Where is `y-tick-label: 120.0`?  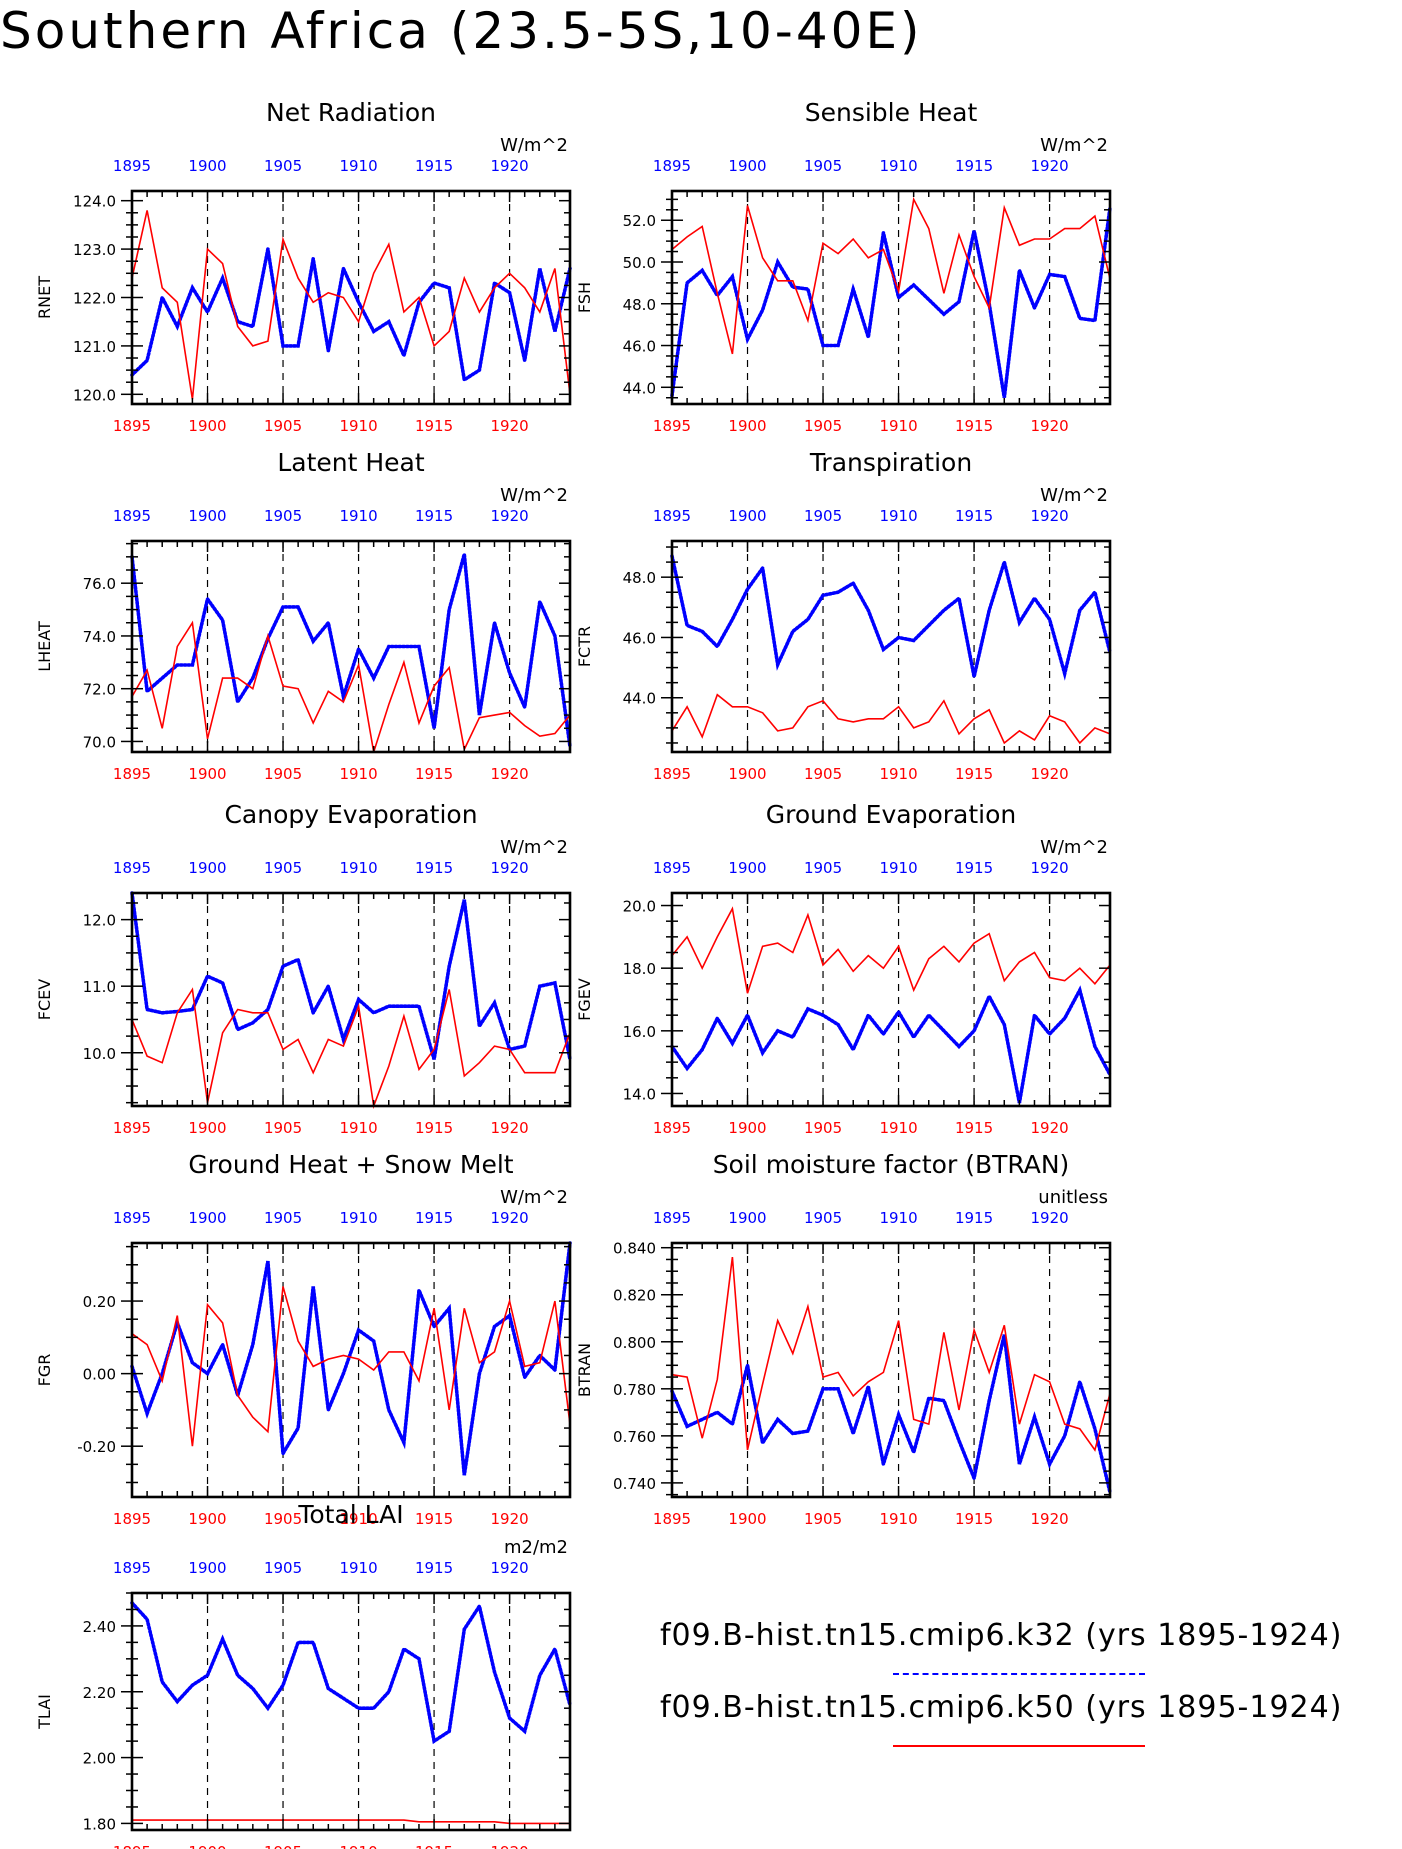
y-tick-label: 120.0 is located at coordinates (94, 395).